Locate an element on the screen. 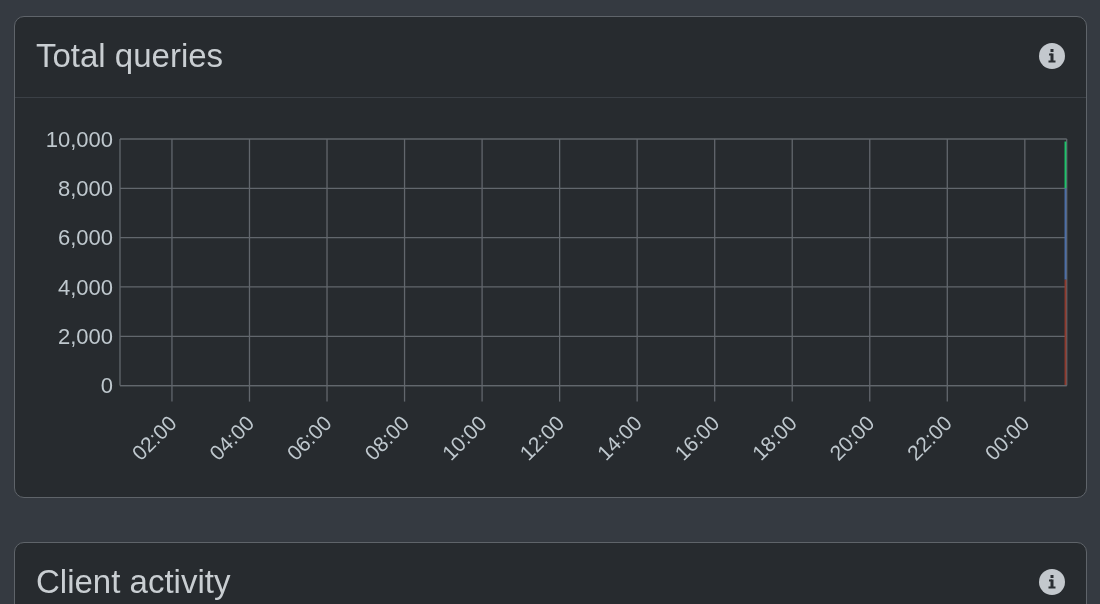  y-tick-label: 10,000 is located at coordinates (79, 139).